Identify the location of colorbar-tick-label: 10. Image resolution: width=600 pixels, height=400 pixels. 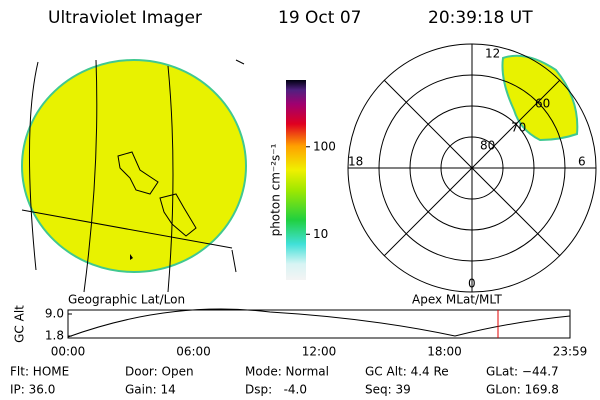
(320, 234).